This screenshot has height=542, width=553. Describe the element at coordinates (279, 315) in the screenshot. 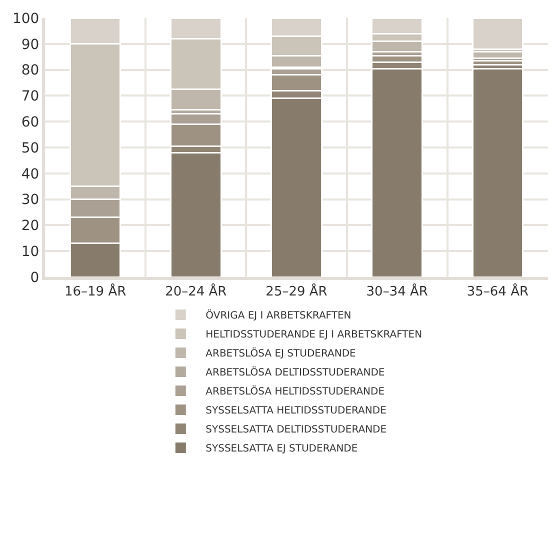

I see `legend-label: ÖVRIGA EJ I ARBETSKRAFTEN` at that location.